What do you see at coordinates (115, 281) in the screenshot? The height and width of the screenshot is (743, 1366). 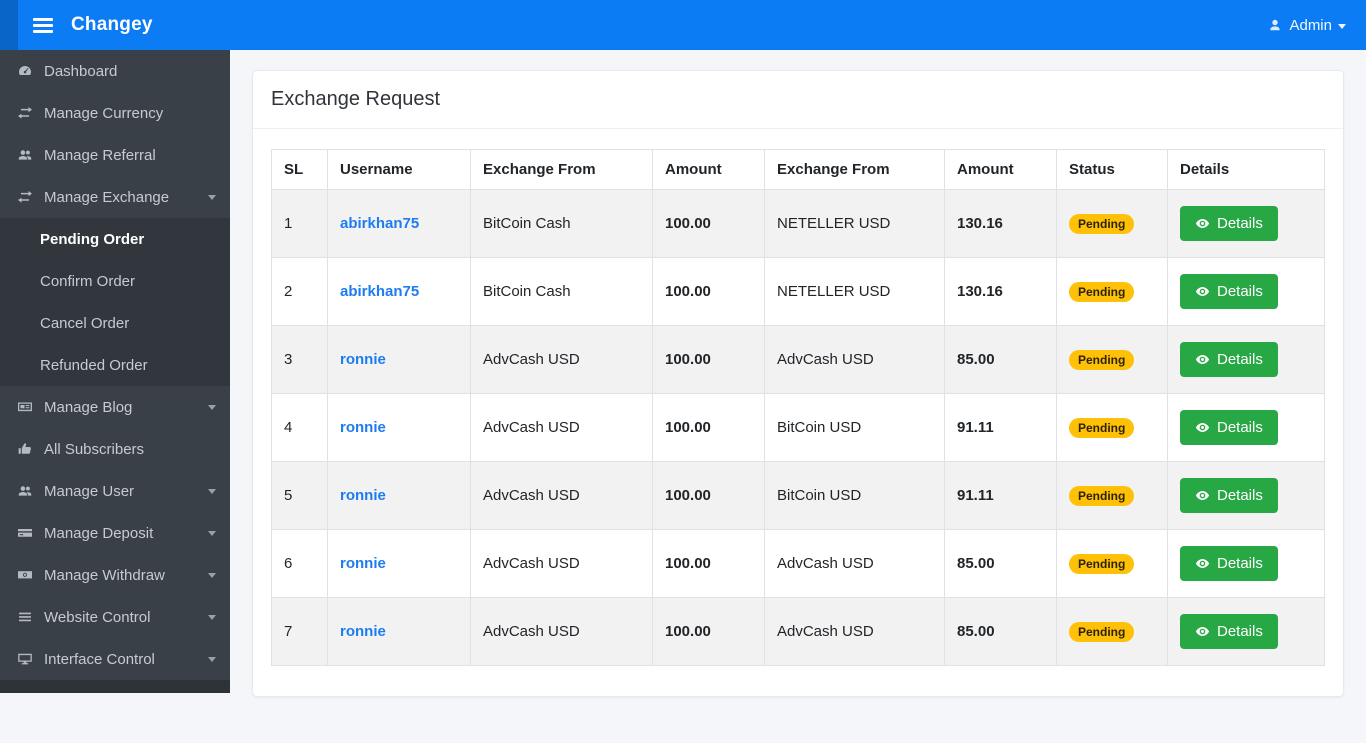 I see `sidebar-subitem-confirm-order: Confirm Order` at bounding box center [115, 281].